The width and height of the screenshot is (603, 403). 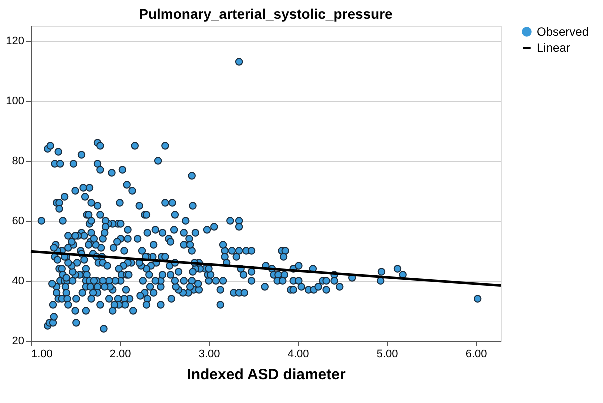 I want to click on y-tick-label: 20, so click(x=18, y=342).